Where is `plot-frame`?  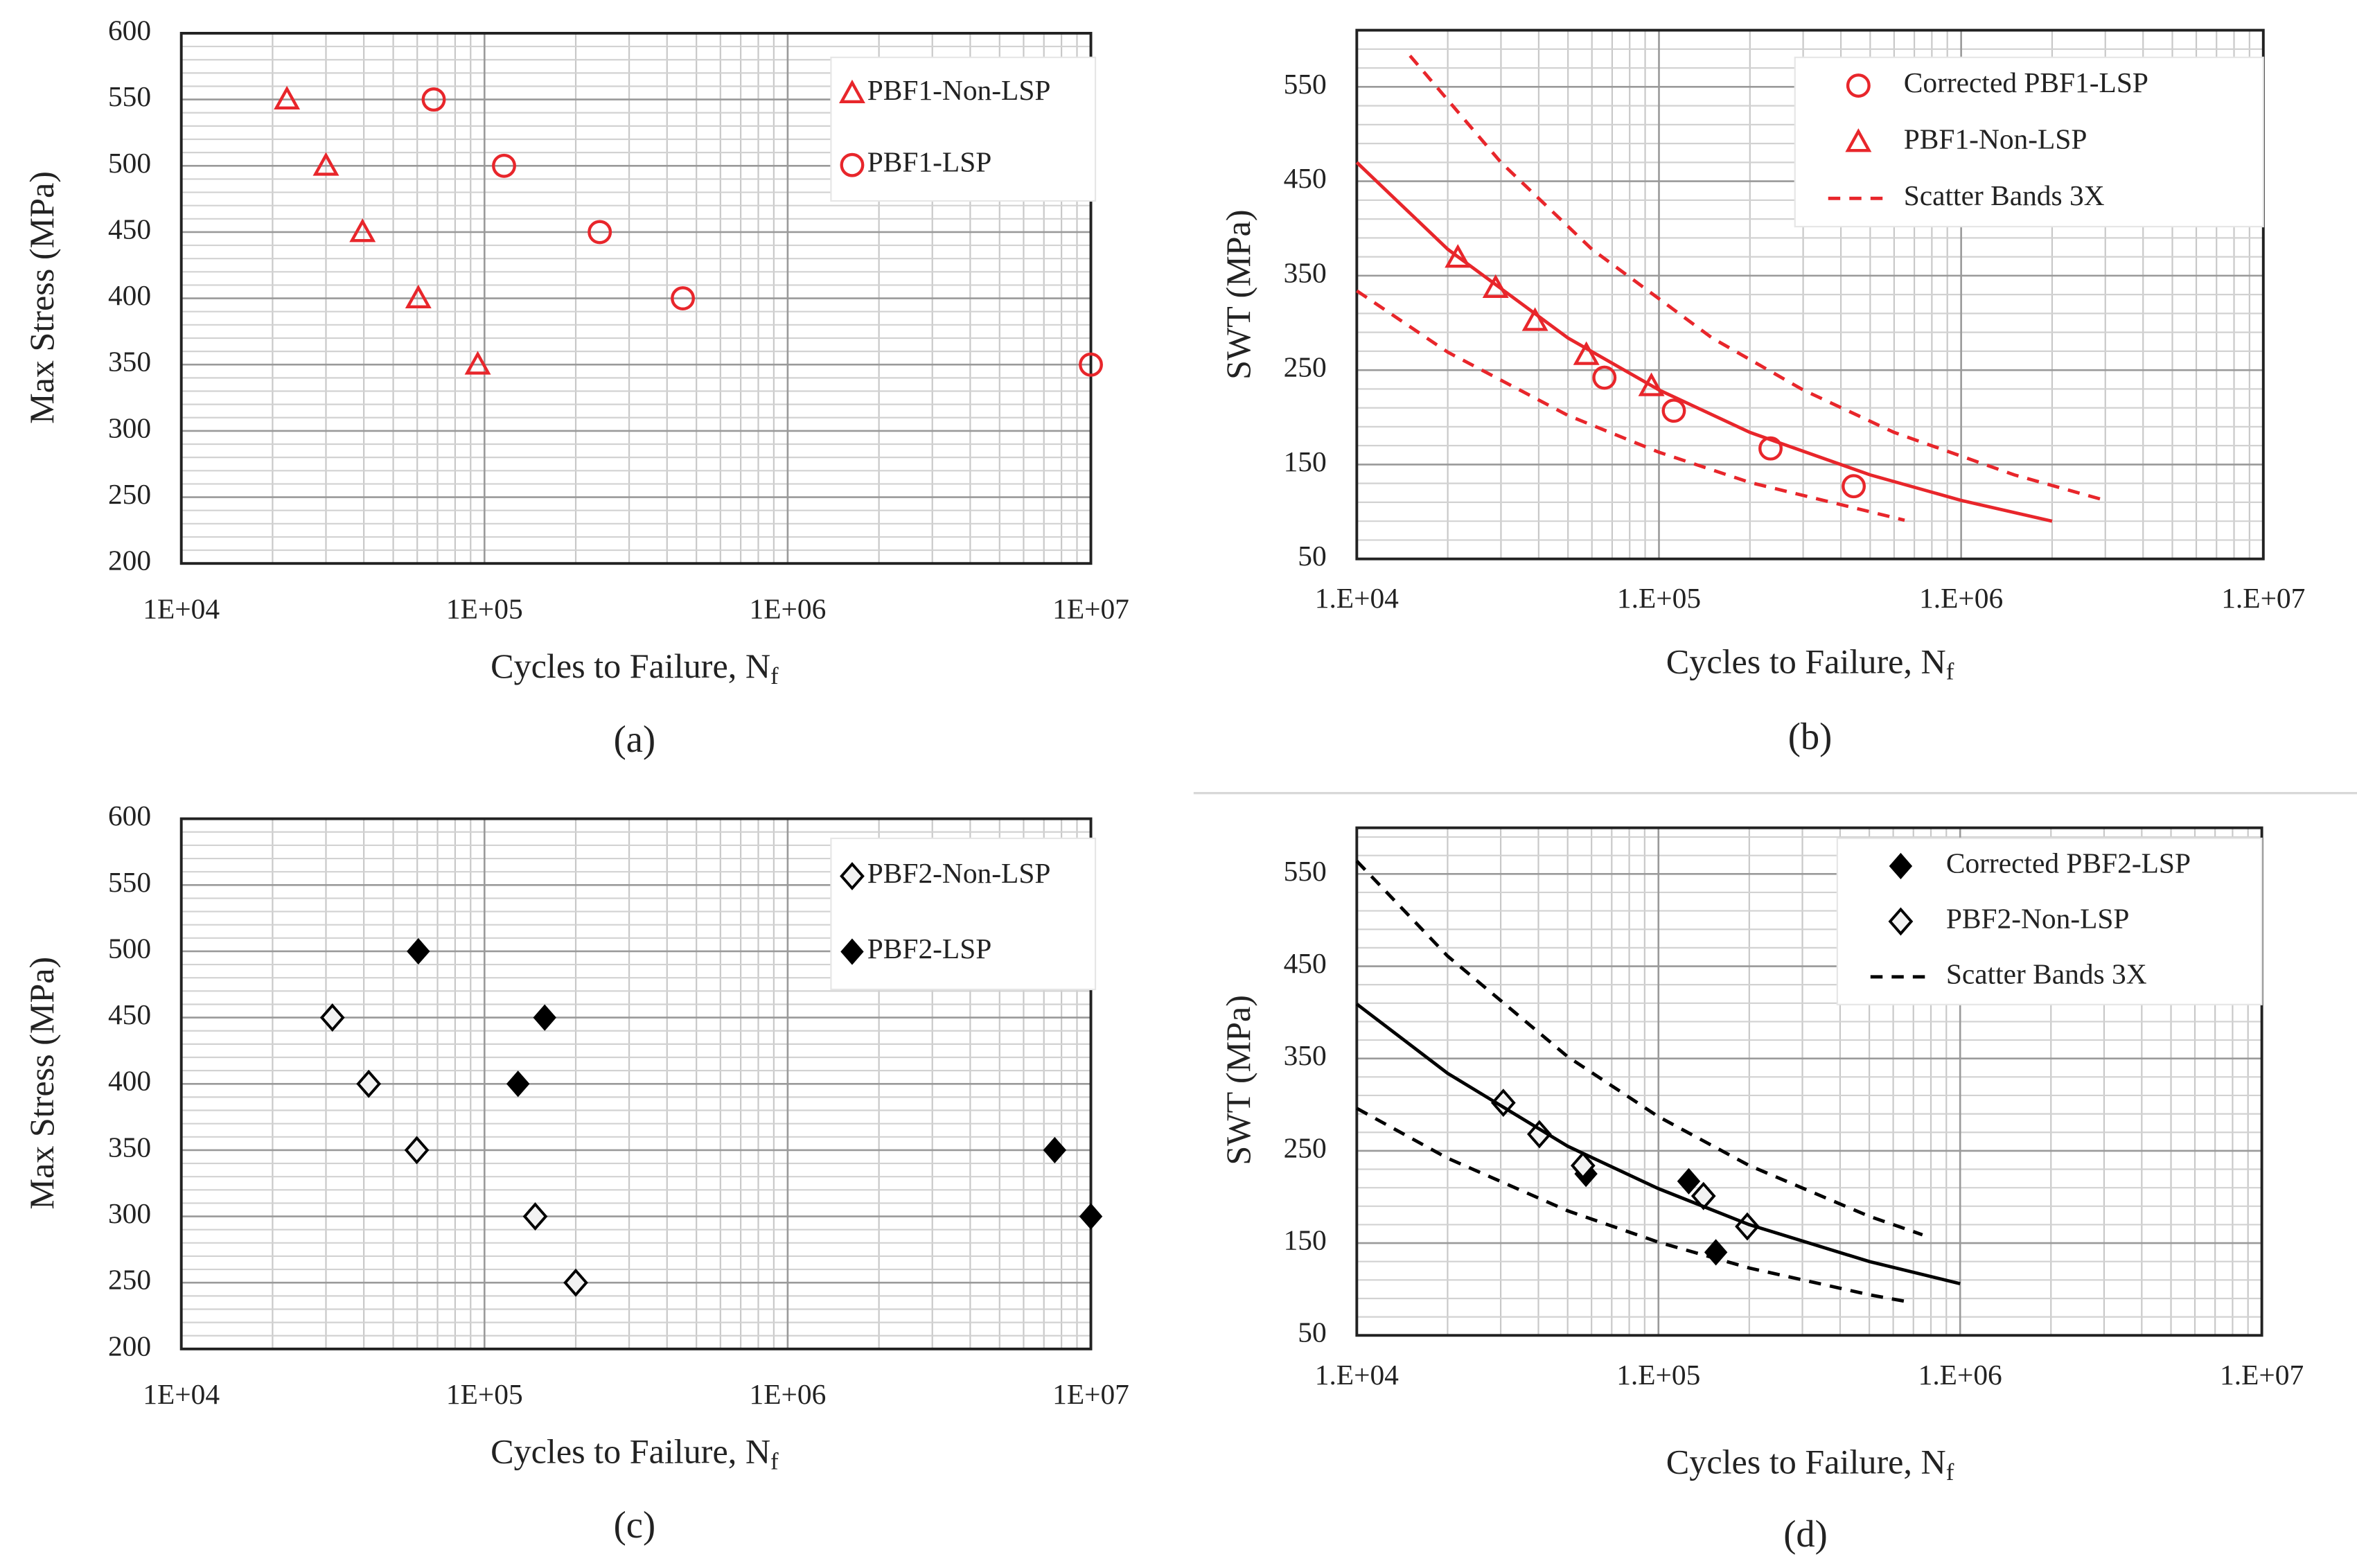
plot-frame is located at coordinates (1809, 1081).